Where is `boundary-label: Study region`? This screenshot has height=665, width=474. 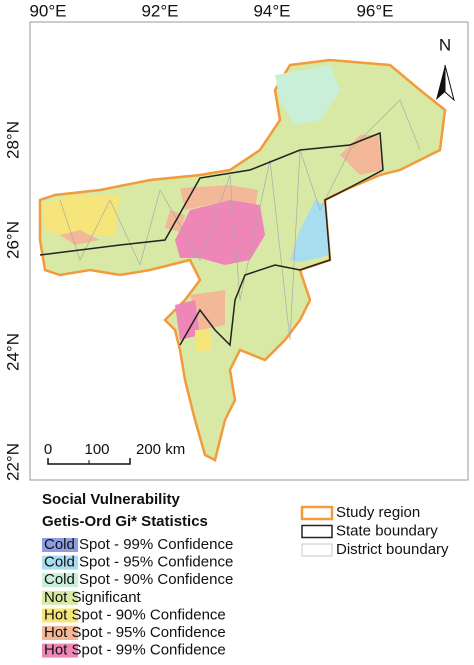
boundary-label: Study region is located at coordinates (378, 512).